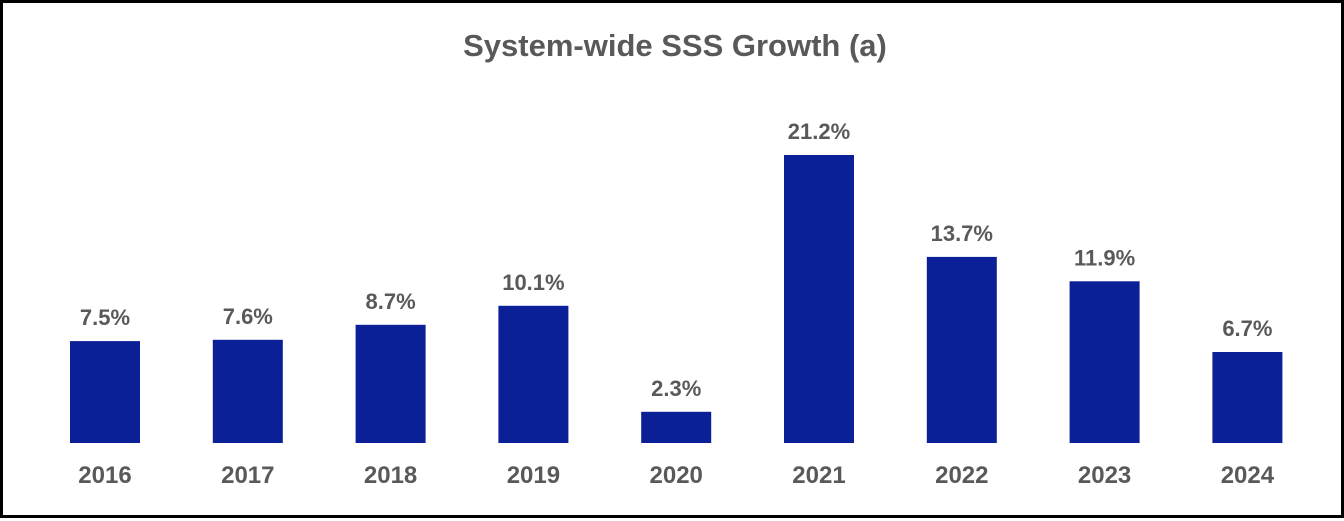 The width and height of the screenshot is (1344, 521). What do you see at coordinates (819, 131) in the screenshot?
I see `value-label-2021: 21.2%` at bounding box center [819, 131].